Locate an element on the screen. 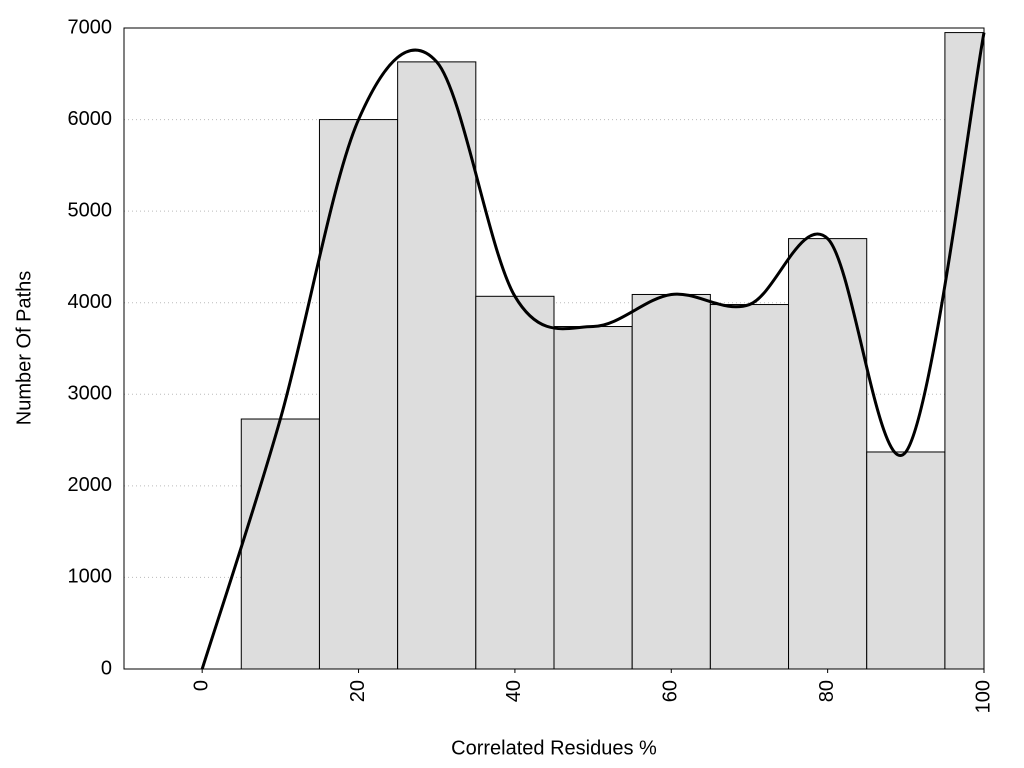 Image resolution: width=1024 pixels, height=768 pixels. y-tick-label: 2000 is located at coordinates (90, 485).